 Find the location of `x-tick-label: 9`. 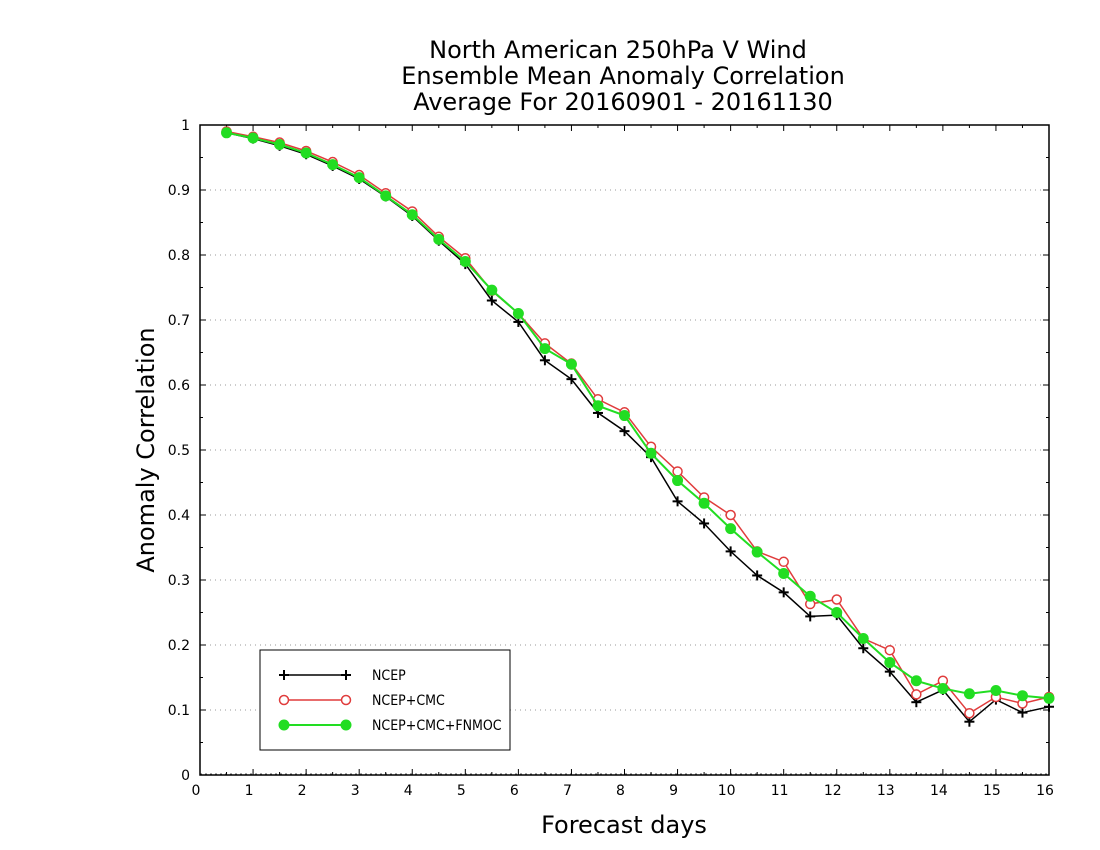

x-tick-label: 9 is located at coordinates (673, 791).